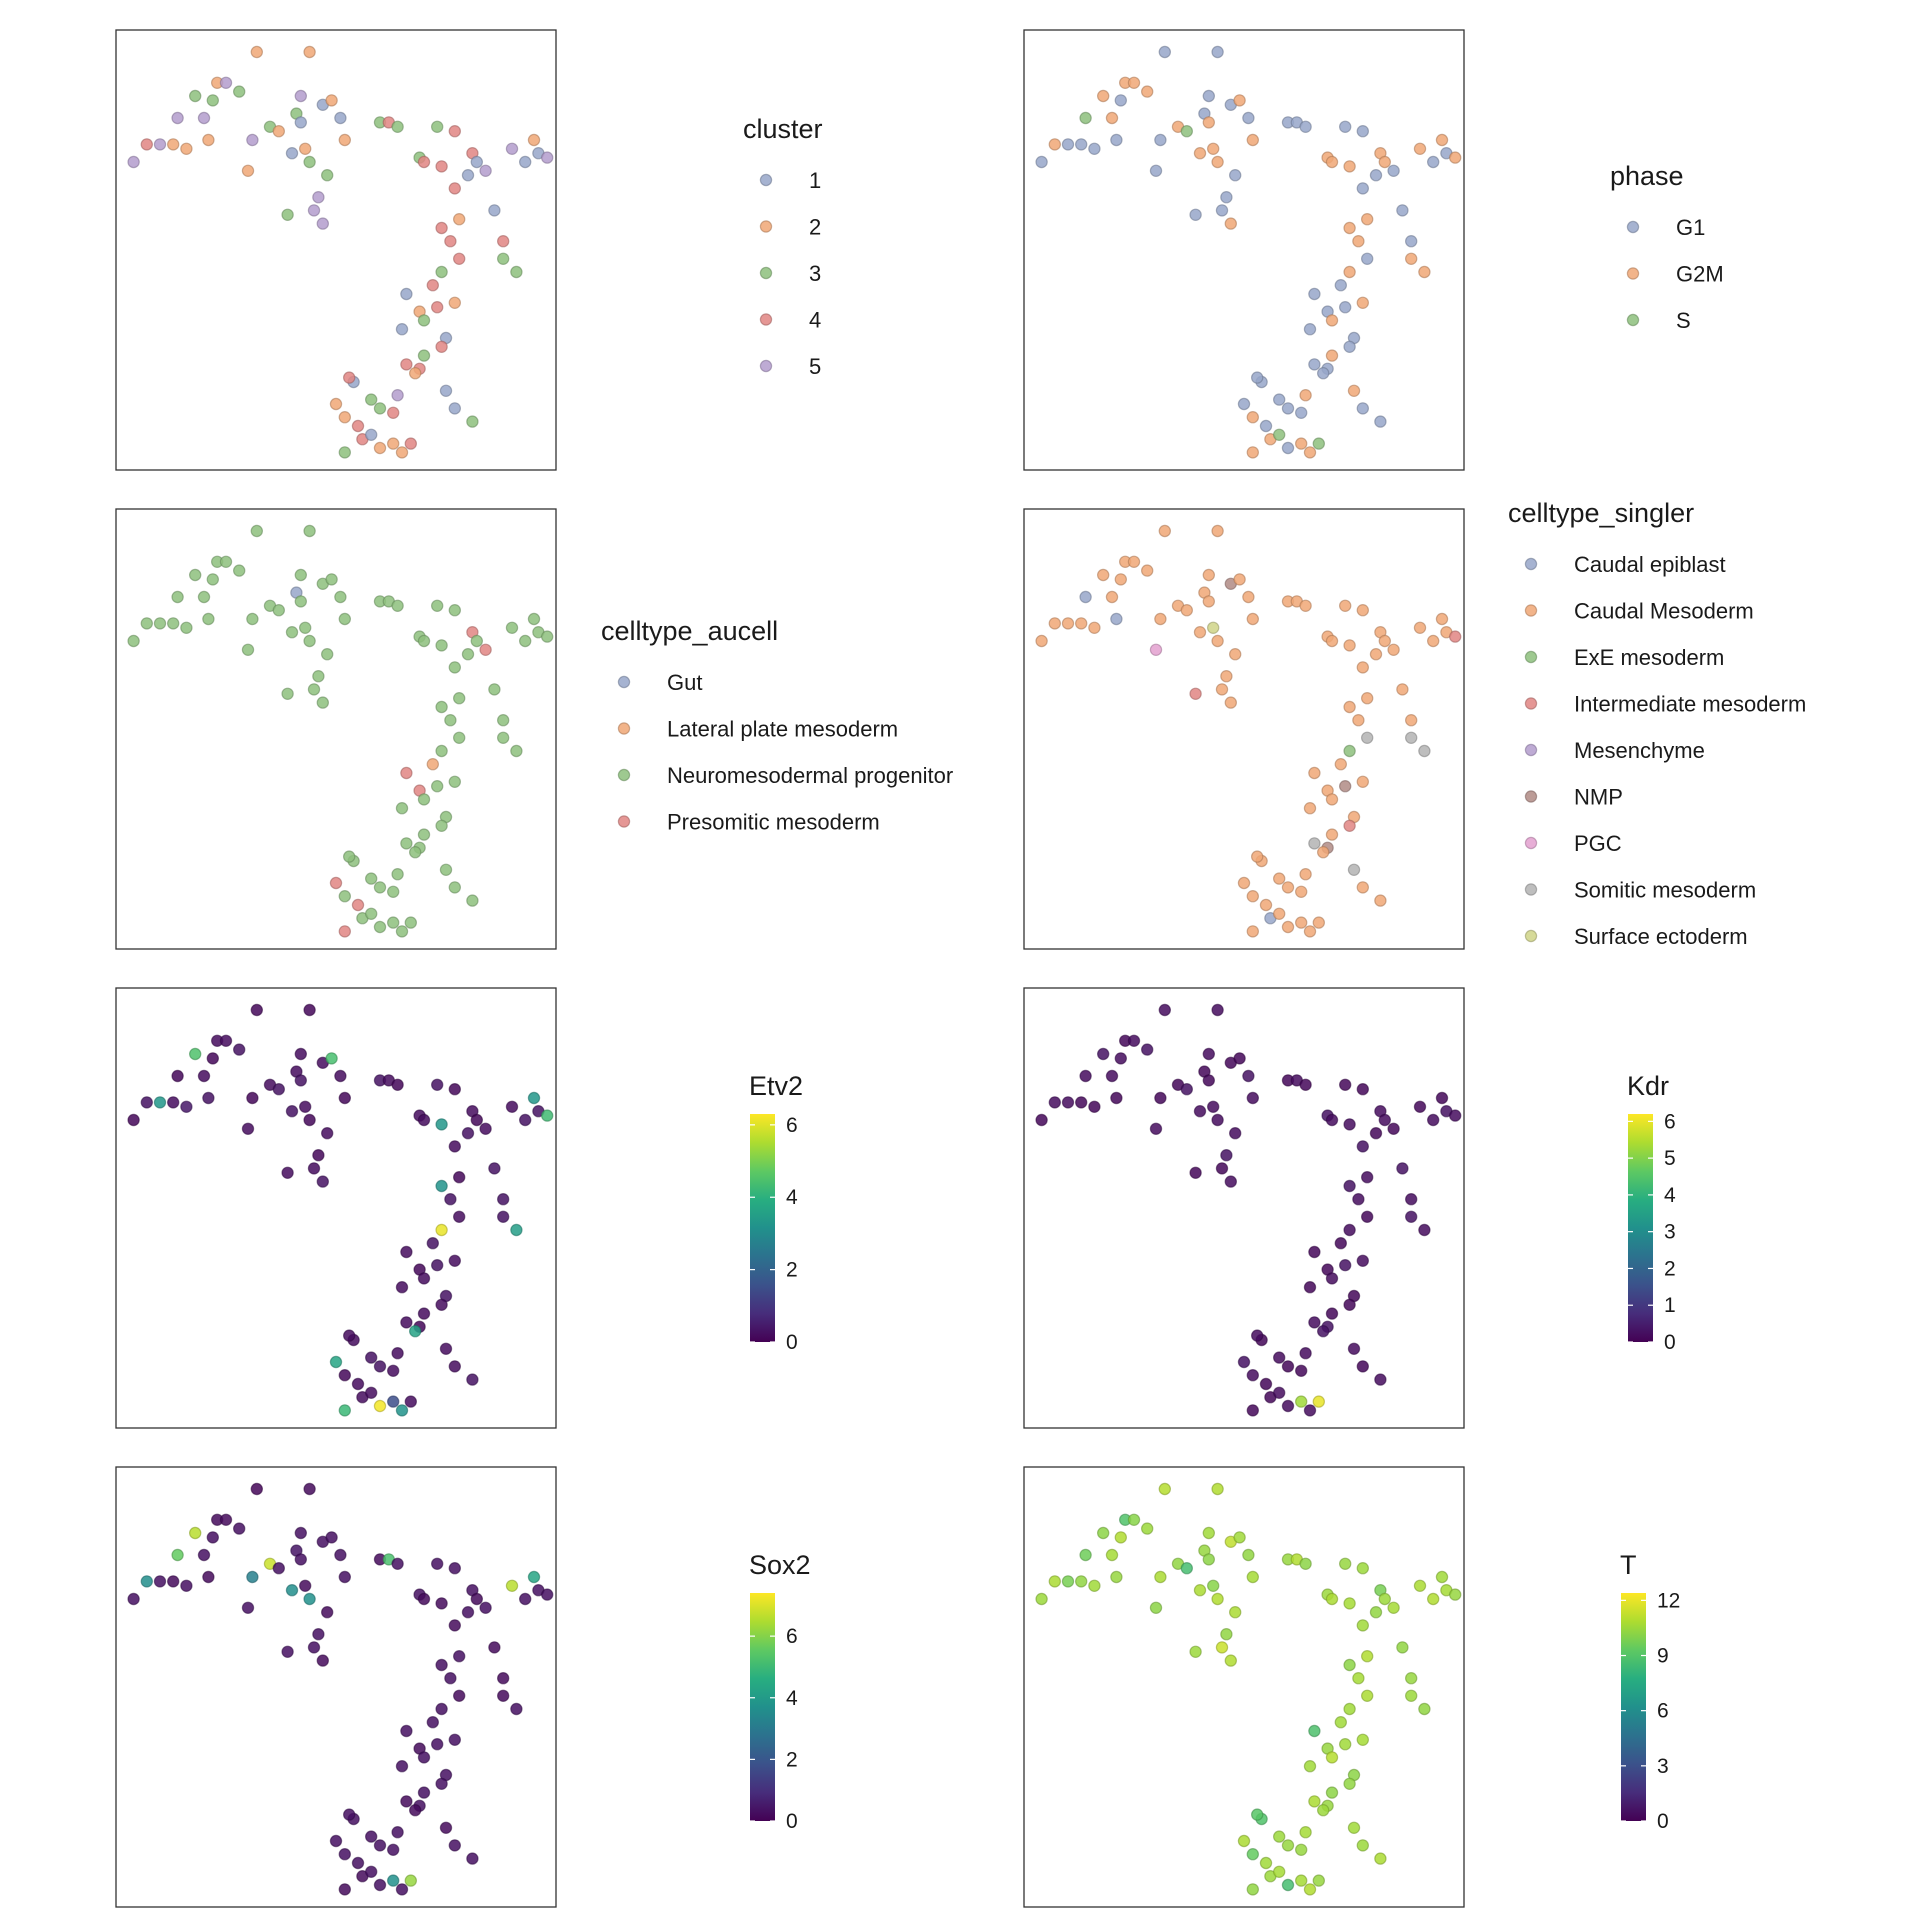 Image resolution: width=1920 pixels, height=1920 pixels. I want to click on legend-label-5: 5, so click(815, 366).